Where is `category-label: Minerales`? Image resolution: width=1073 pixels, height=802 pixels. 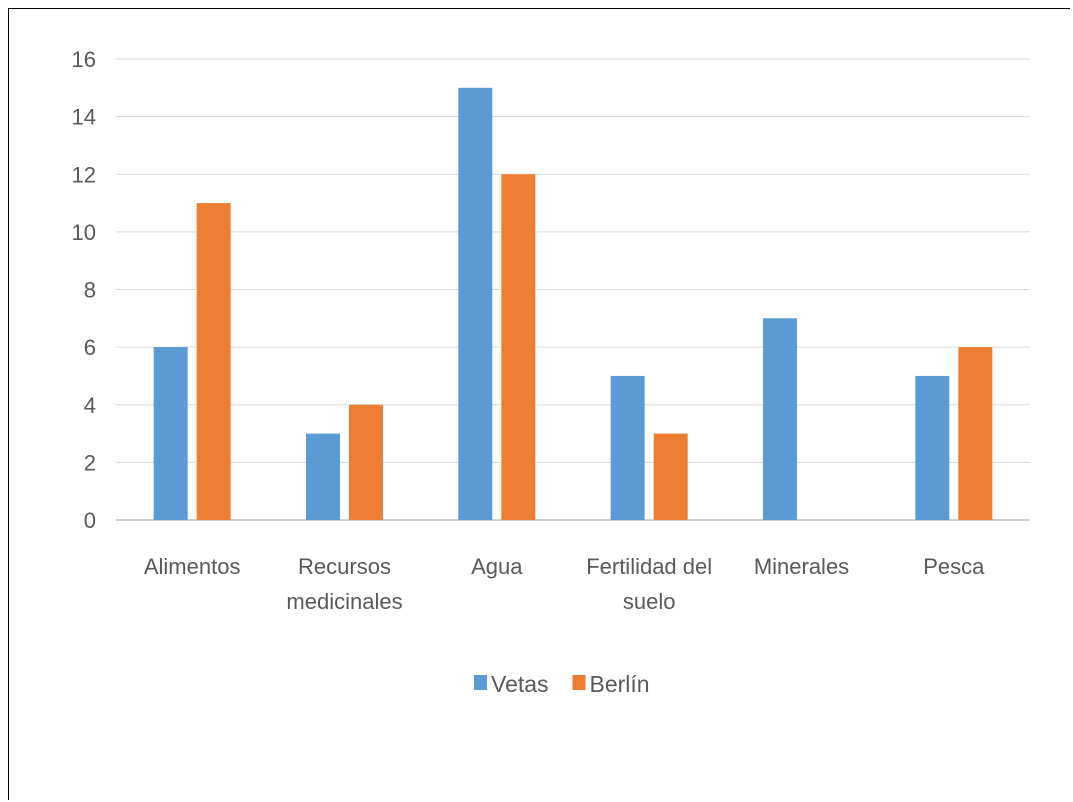 category-label: Minerales is located at coordinates (801, 566).